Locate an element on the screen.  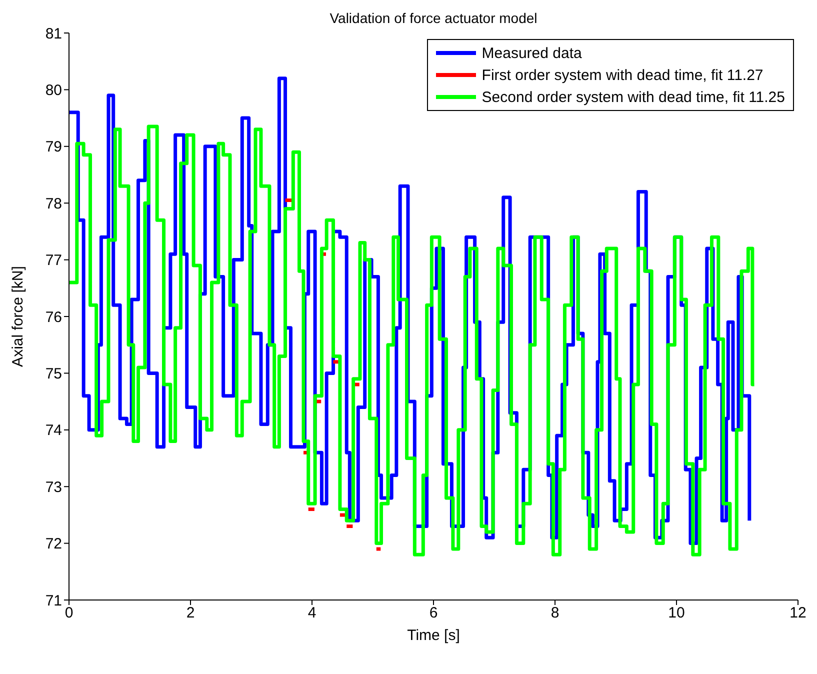
y-tick-label: 73 is located at coordinates (53, 487).